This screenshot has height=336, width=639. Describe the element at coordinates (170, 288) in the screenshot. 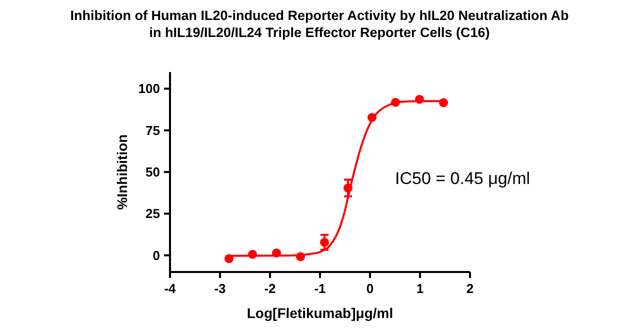

I see `x-tick-label: -4` at that location.